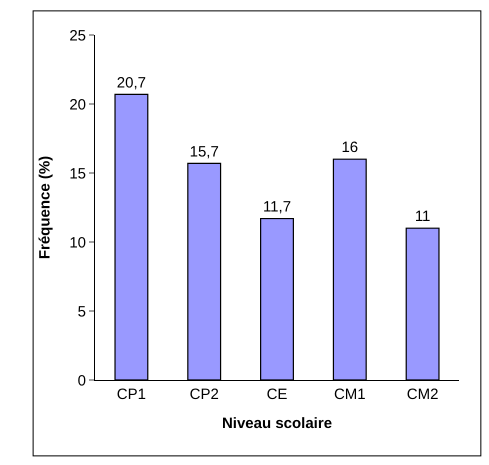 This screenshot has height=465, width=489. Describe the element at coordinates (204, 394) in the screenshot. I see `x-tick-label: CP2` at that location.